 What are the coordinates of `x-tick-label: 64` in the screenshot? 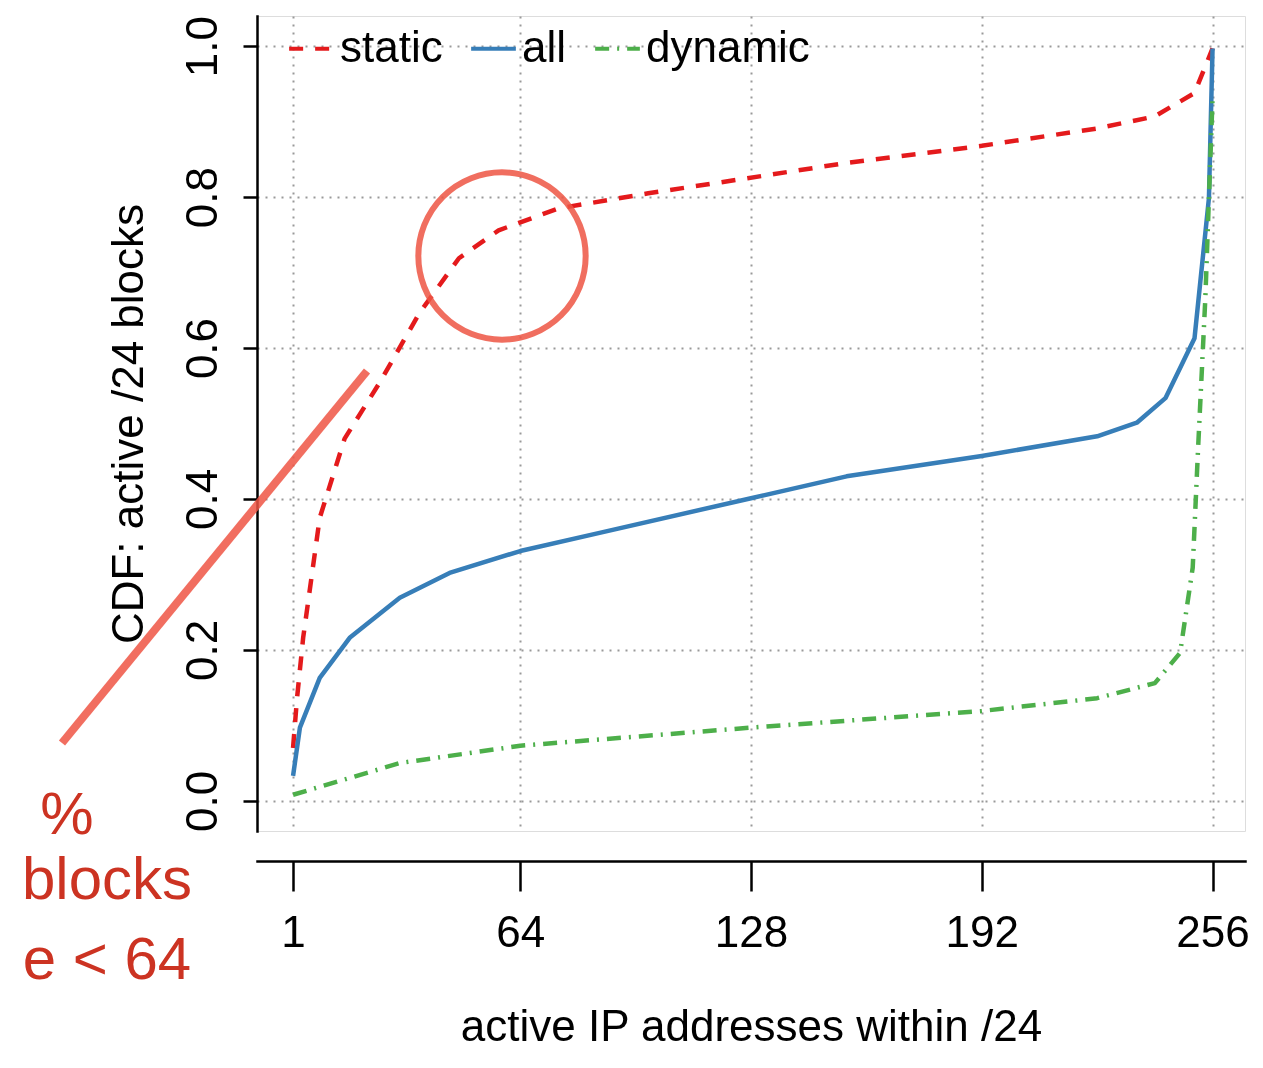 It's located at (521, 931).